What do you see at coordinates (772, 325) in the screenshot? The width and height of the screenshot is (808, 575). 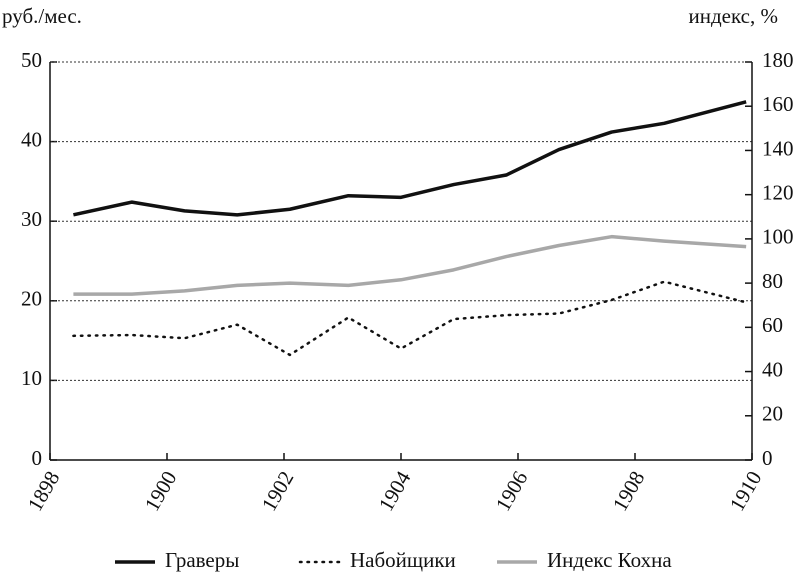 I see `y2-tick-label: 60` at bounding box center [772, 325].